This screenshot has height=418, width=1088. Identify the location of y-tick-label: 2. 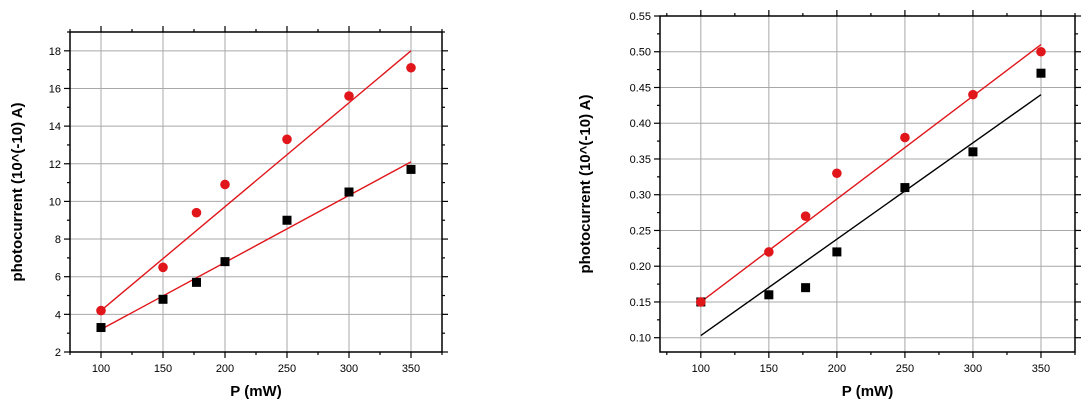
(58, 353).